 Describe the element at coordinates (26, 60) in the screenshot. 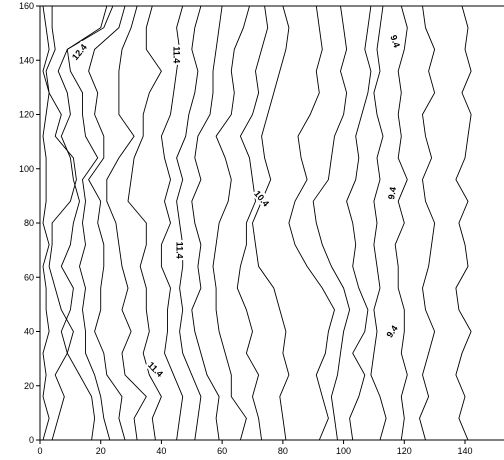

I see `y-tick-label: 140` at that location.